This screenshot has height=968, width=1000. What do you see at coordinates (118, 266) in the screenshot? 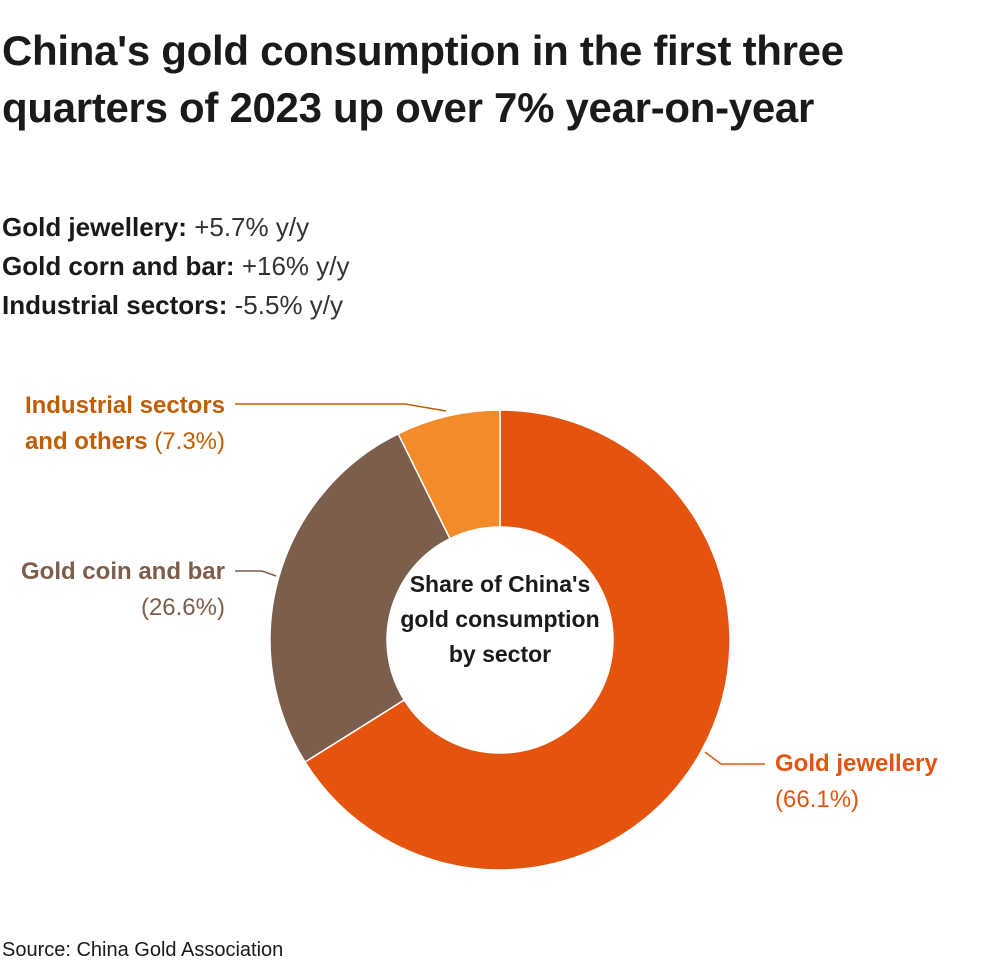
I see `stat-label: Gold corn and bar:` at bounding box center [118, 266].